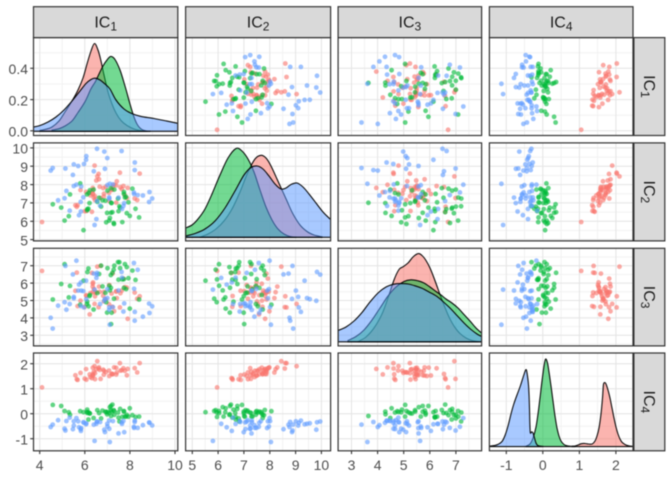 This screenshot has height=480, width=672. I want to click on svg-text: 0.2, so click(19, 100).